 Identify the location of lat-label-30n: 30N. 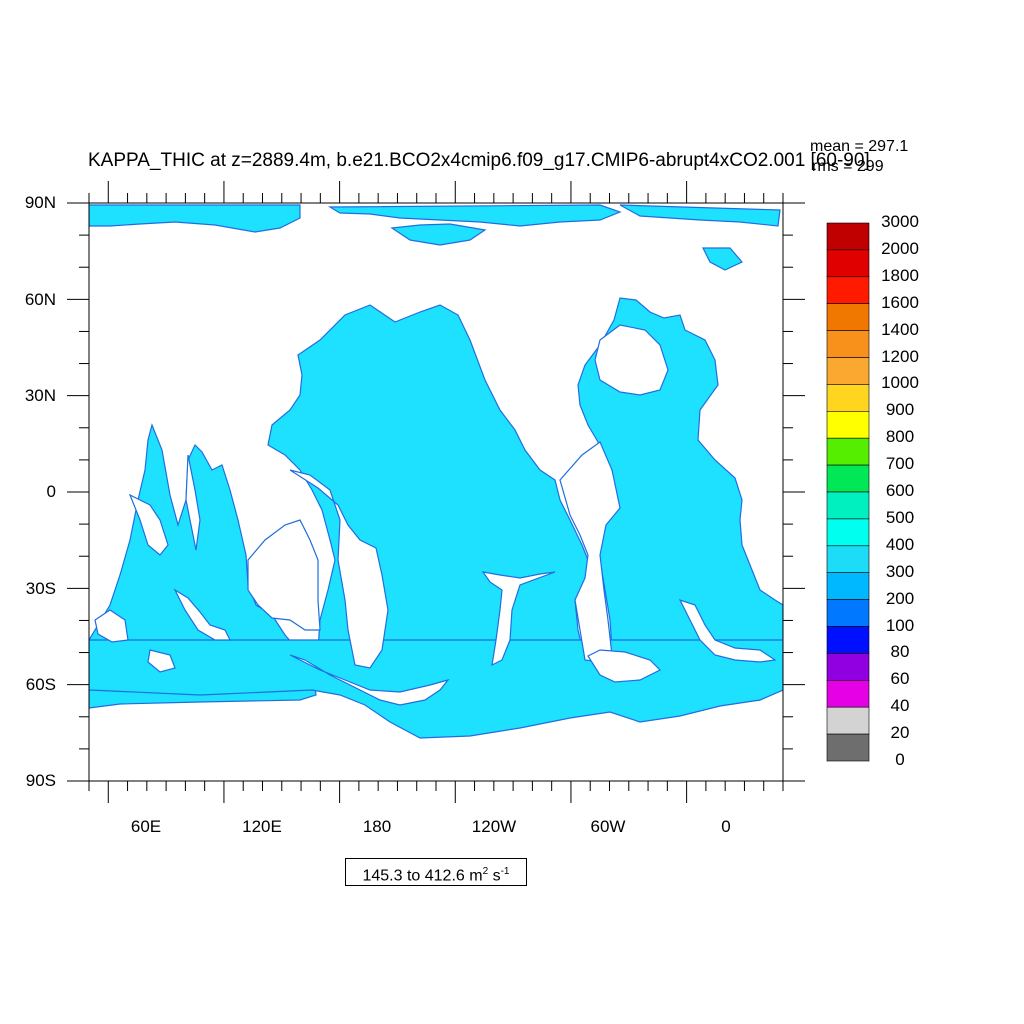
(40, 395).